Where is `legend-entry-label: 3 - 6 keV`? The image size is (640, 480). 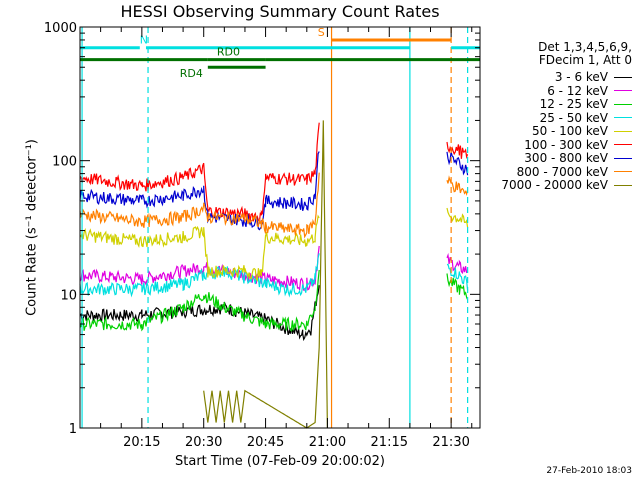
legend-entry-label: 3 - 6 keV is located at coordinates (581, 77).